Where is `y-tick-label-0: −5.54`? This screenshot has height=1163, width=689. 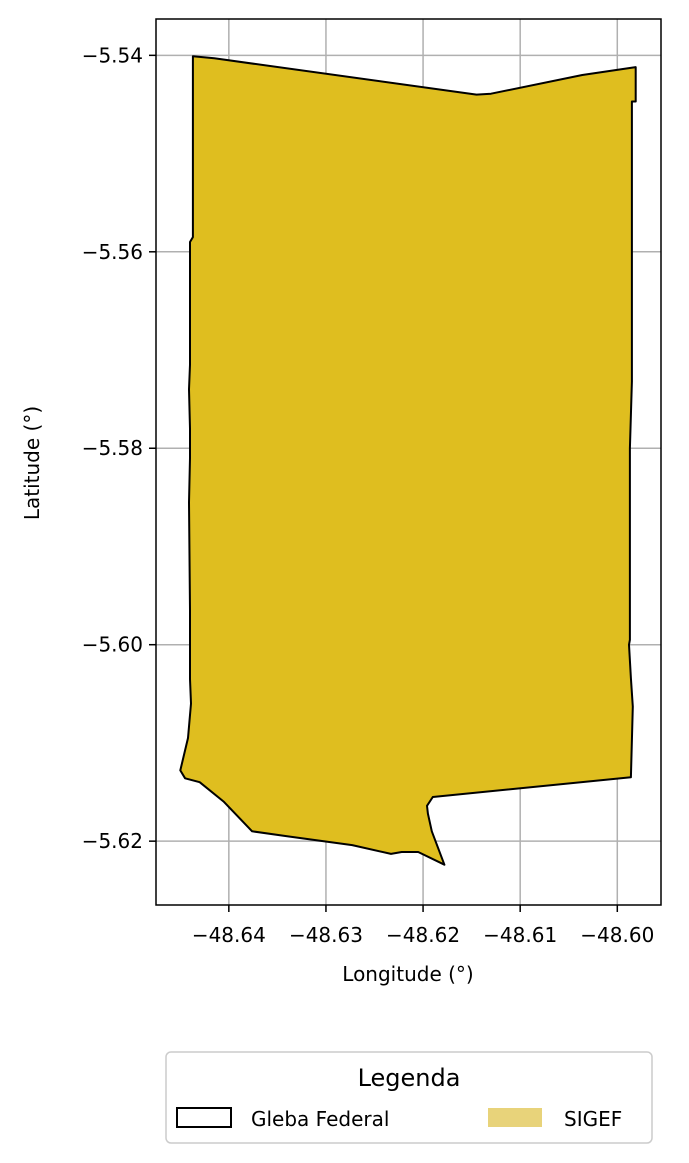
y-tick-label-0: −5.54 is located at coordinates (112, 55).